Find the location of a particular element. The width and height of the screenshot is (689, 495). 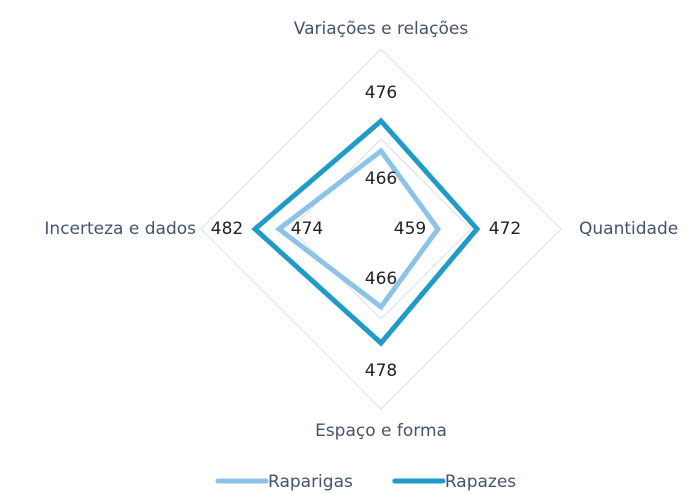

category-label: Incerteza e dados is located at coordinates (120, 229).